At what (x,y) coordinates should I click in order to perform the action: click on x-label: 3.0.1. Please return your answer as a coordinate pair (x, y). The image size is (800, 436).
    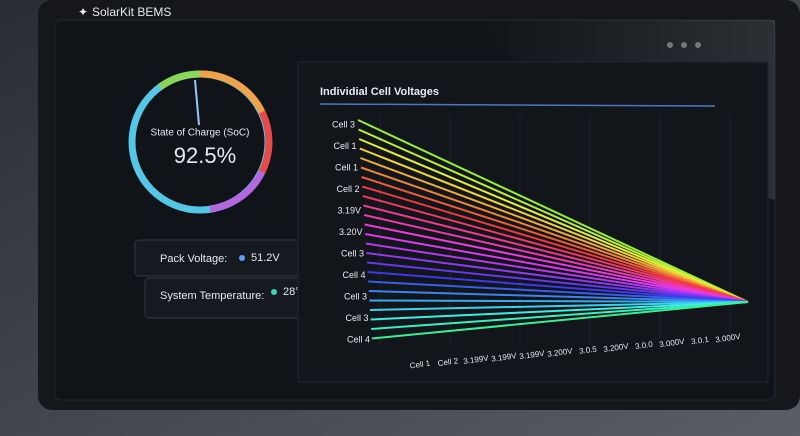
    Looking at the image, I should click on (700, 340).